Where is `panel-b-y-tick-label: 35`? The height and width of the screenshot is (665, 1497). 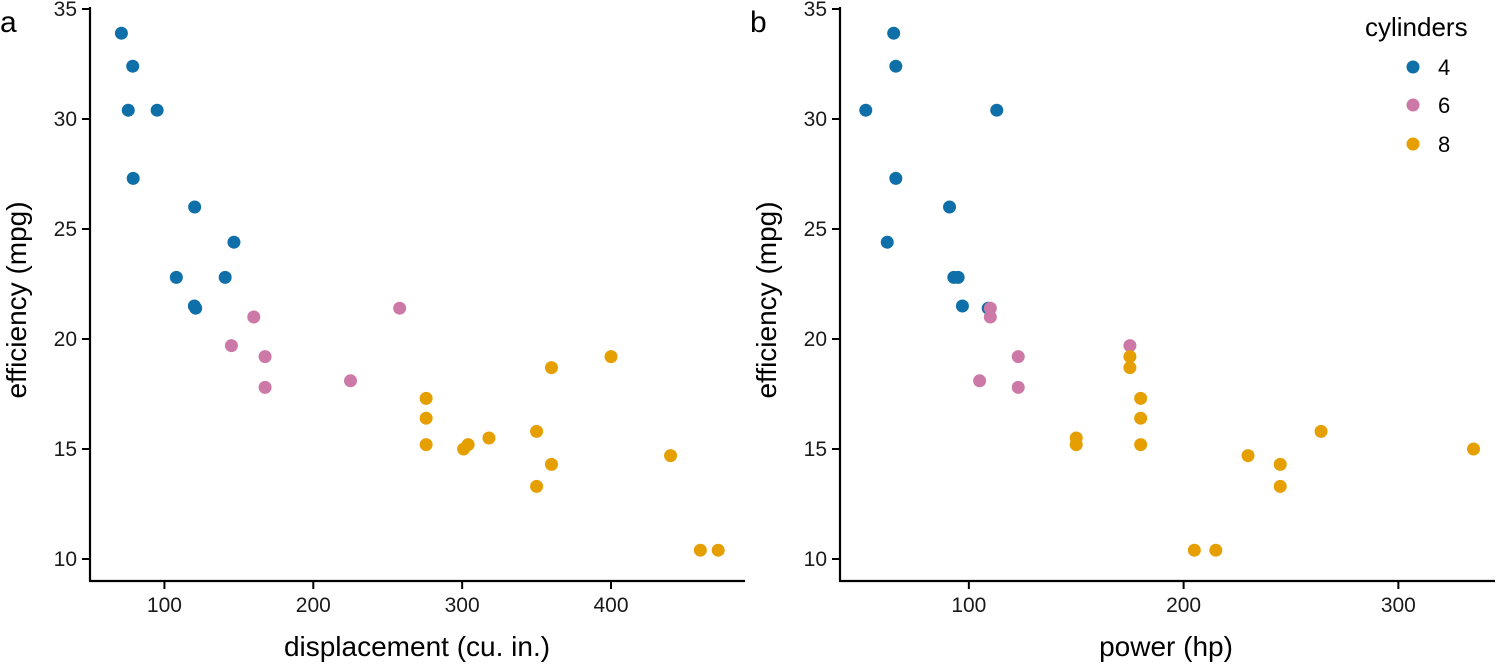
panel-b-y-tick-label: 35 is located at coordinates (815, 10).